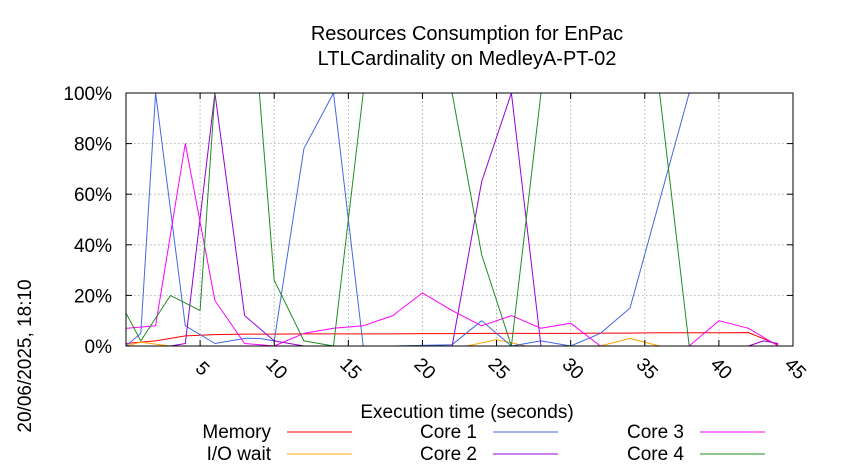 This screenshot has width=850, height=475. What do you see at coordinates (452, 339) in the screenshot?
I see `series-line-memory` at bounding box center [452, 339].